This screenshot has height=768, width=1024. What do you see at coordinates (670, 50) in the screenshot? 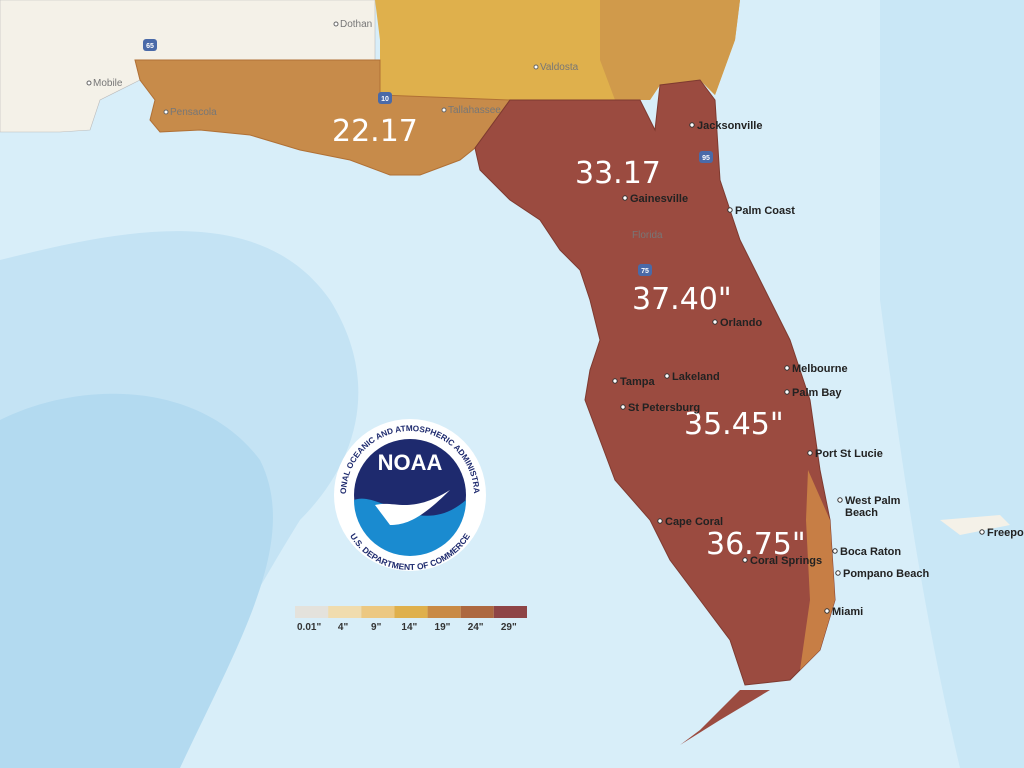
I see `region-georgia-east` at bounding box center [670, 50].